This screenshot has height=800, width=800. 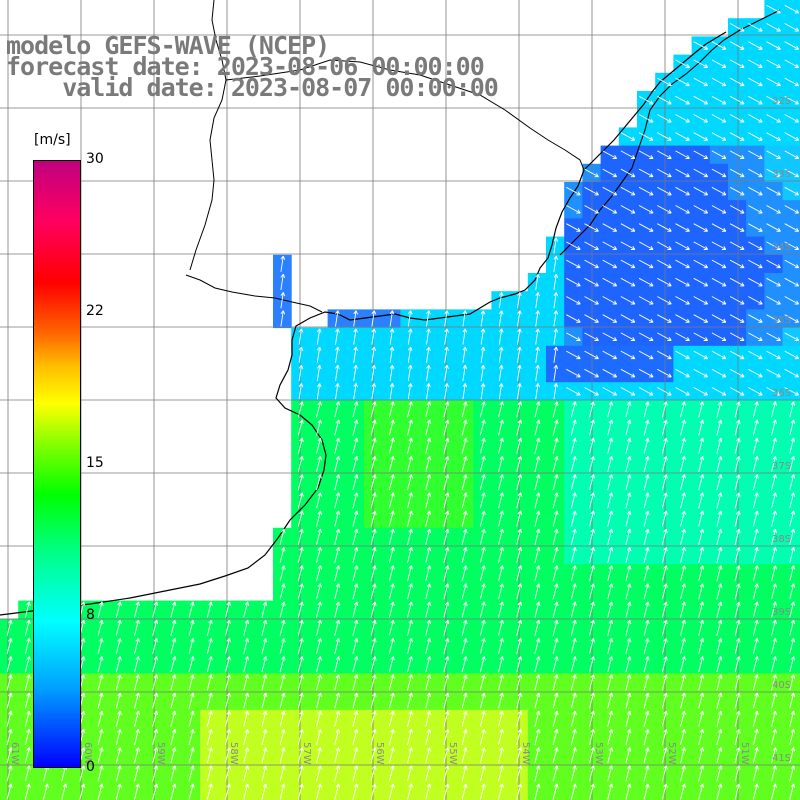 What do you see at coordinates (598, 753) in the screenshot?
I see `longitude-label: 53W` at bounding box center [598, 753].